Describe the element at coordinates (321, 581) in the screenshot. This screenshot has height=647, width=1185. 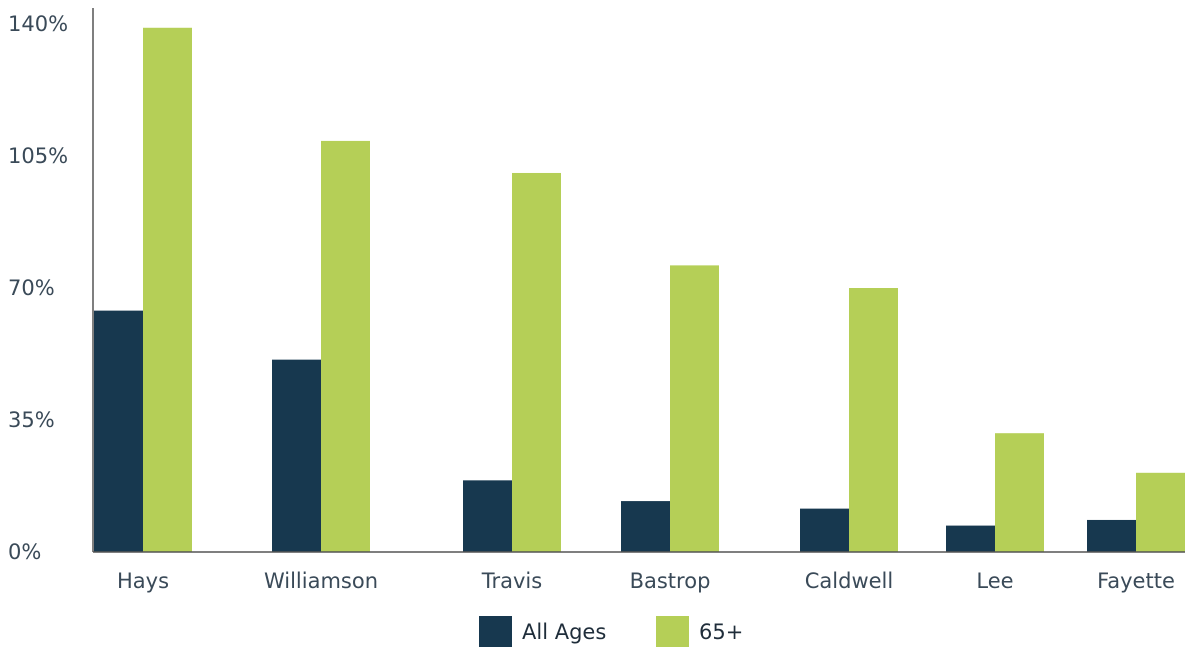
I see `x-tick-label: Williamson` at that location.